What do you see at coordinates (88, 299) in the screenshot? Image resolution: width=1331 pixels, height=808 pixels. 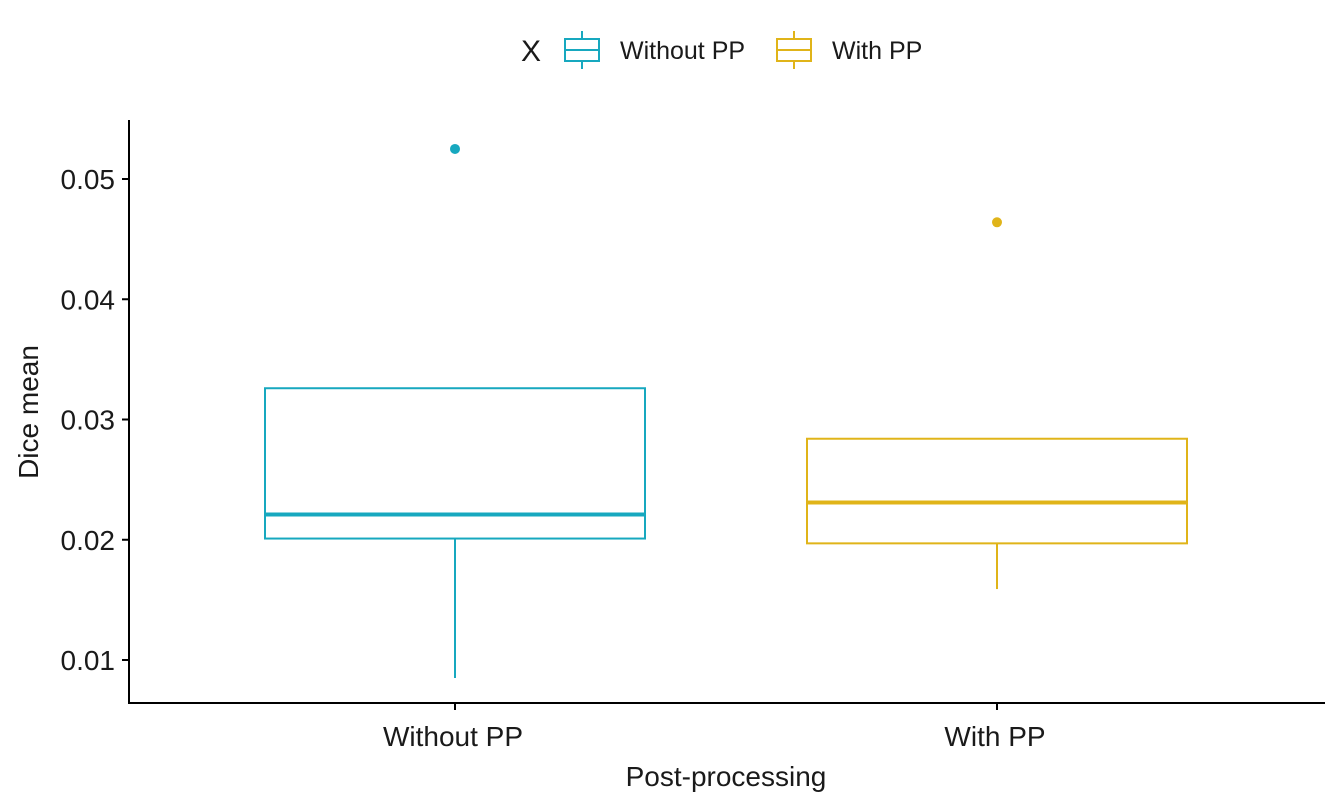 I see `y-tick-label: 0.04` at bounding box center [88, 299].